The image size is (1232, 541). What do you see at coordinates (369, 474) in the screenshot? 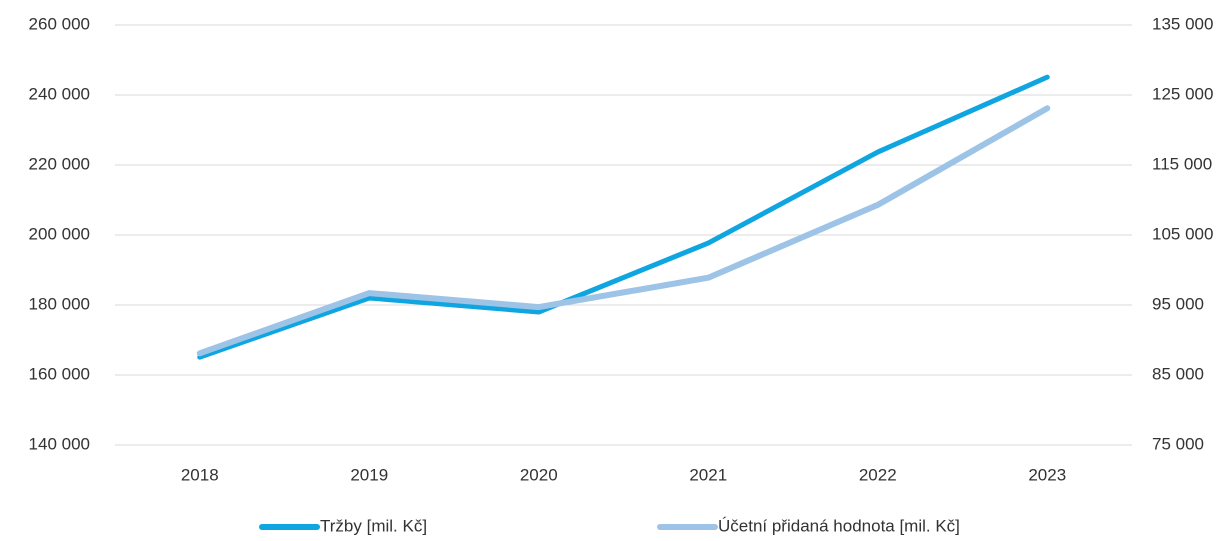
I see `x-tick-label: 2019` at bounding box center [369, 474].